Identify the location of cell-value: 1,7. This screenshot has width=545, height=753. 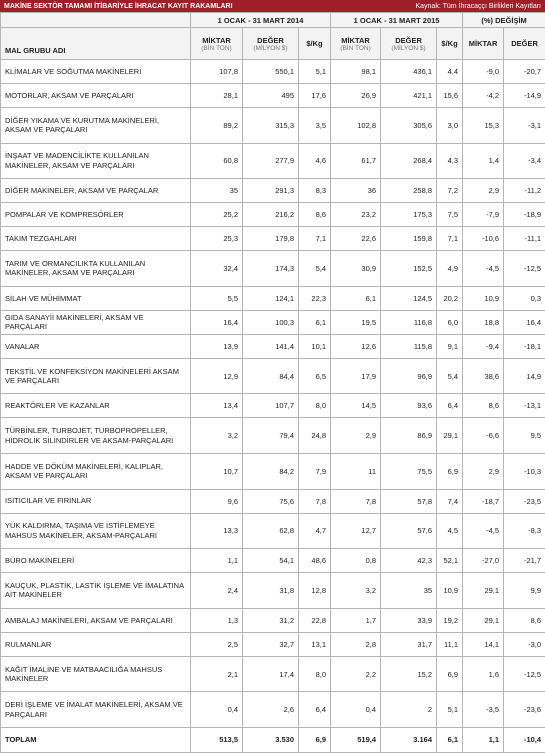
(356, 620).